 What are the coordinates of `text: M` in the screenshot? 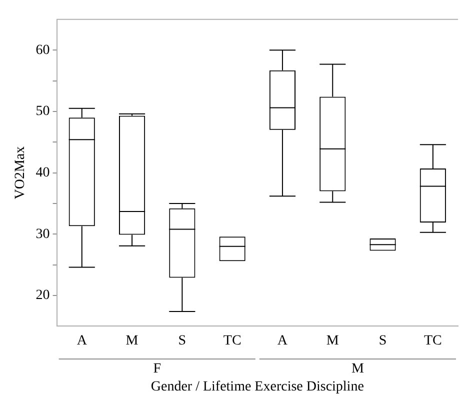 It's located at (357, 369).